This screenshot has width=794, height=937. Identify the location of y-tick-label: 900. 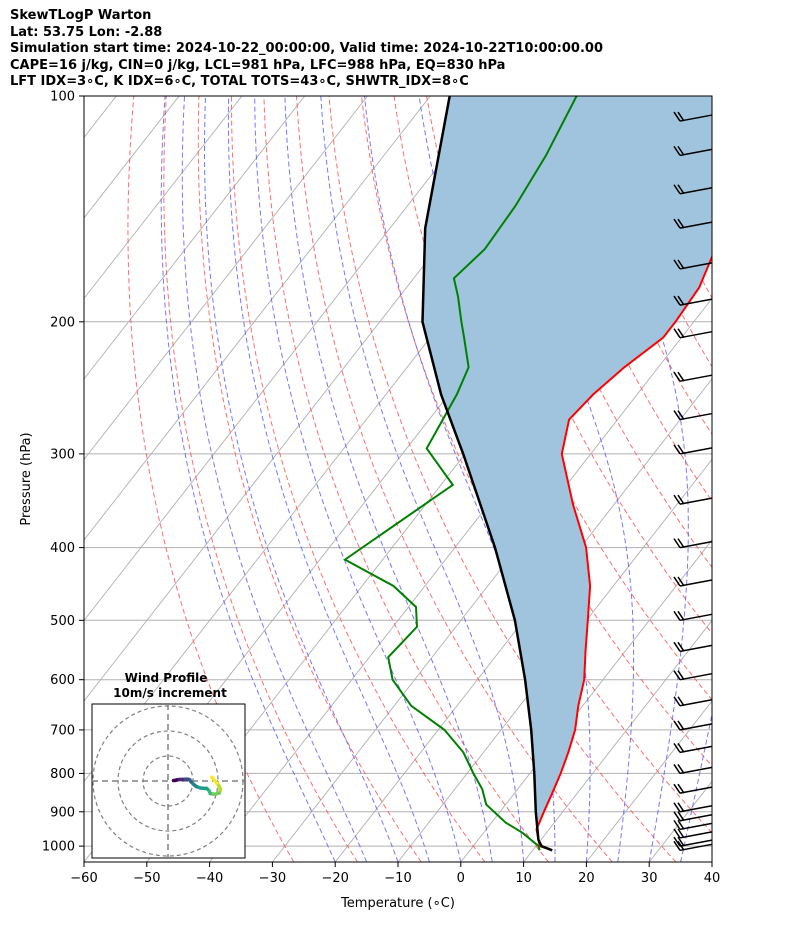
(62, 812).